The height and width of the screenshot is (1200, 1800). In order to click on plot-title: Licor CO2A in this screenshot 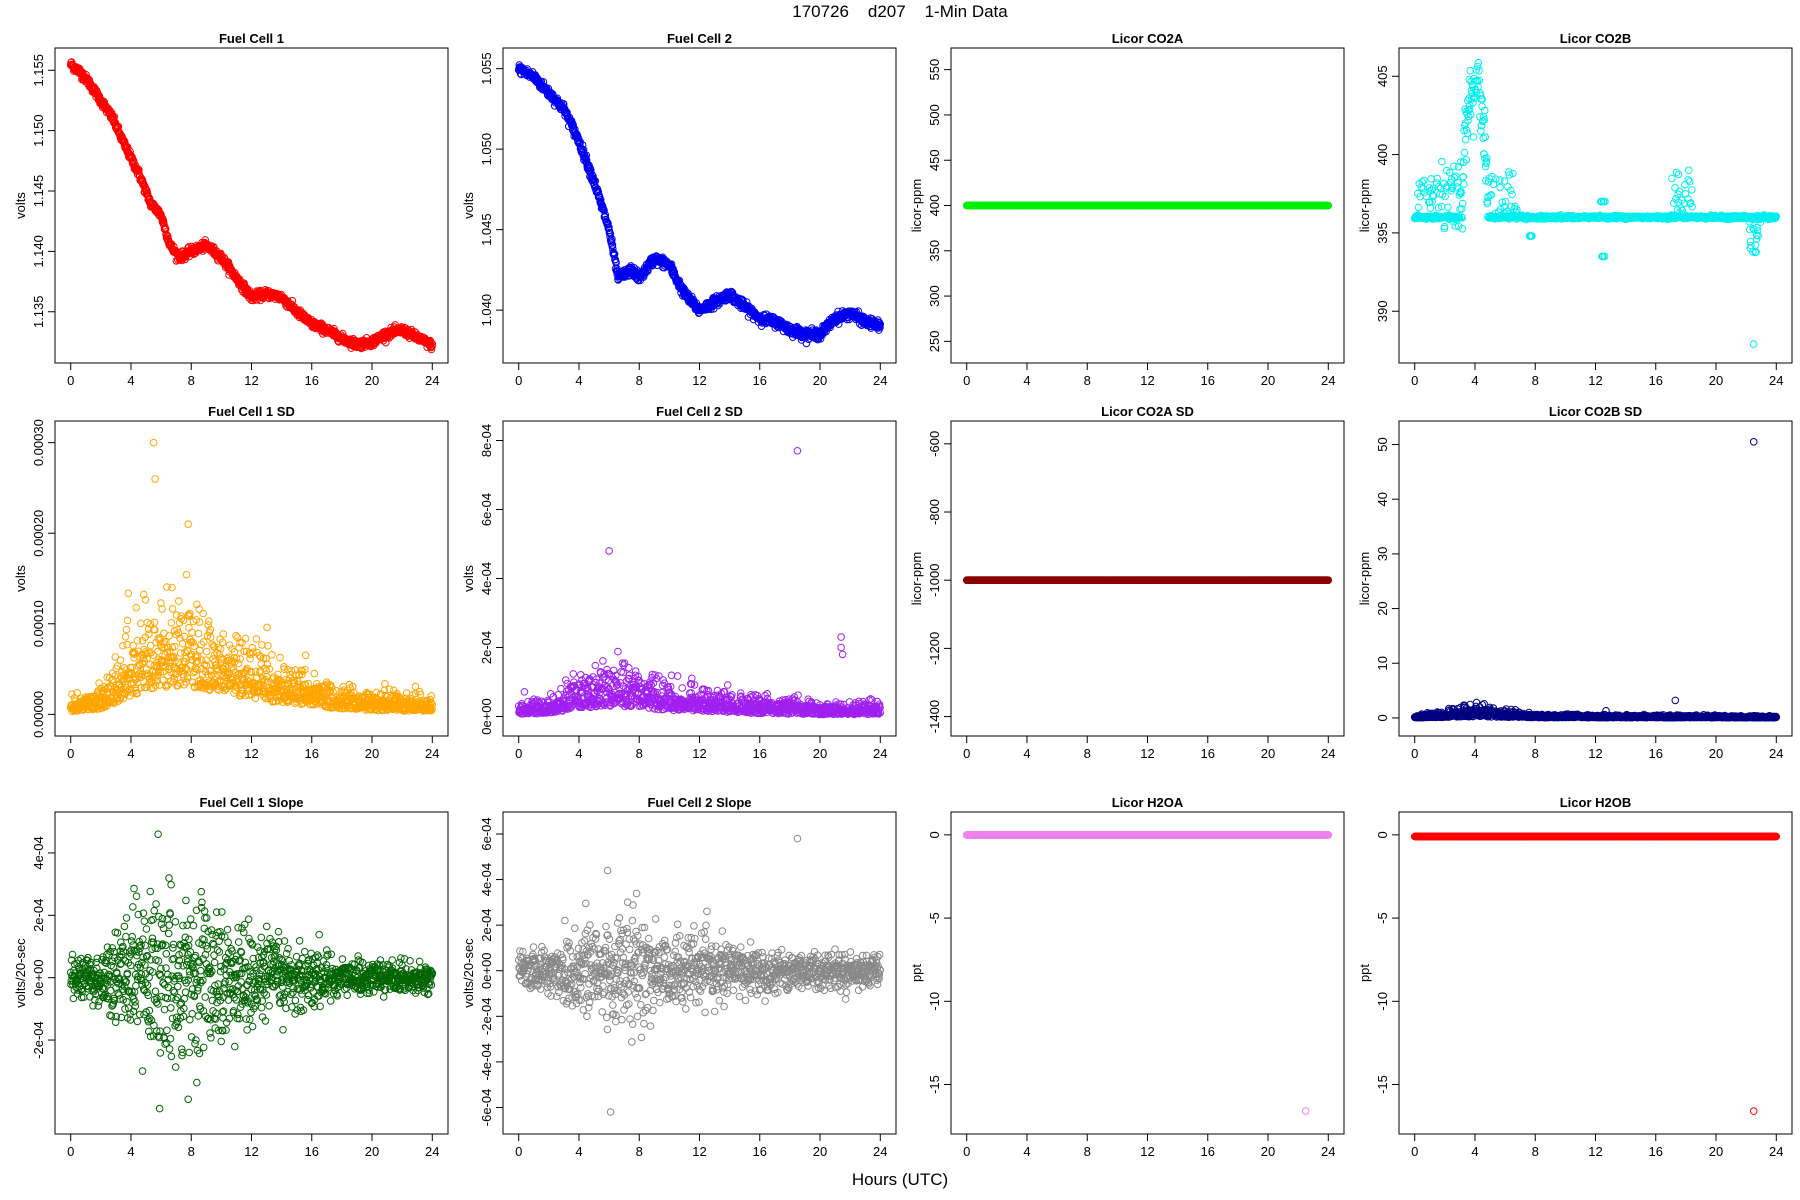, I will do `click(1148, 38)`.